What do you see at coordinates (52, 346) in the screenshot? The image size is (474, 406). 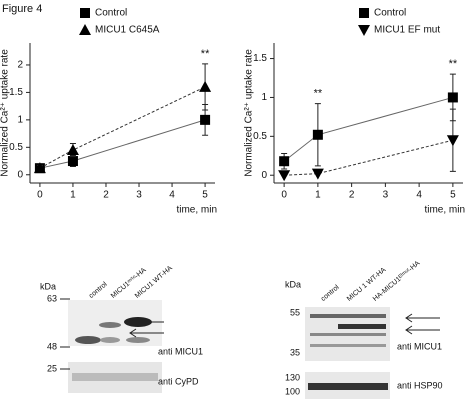 I see `marker-label: 48` at bounding box center [52, 346].